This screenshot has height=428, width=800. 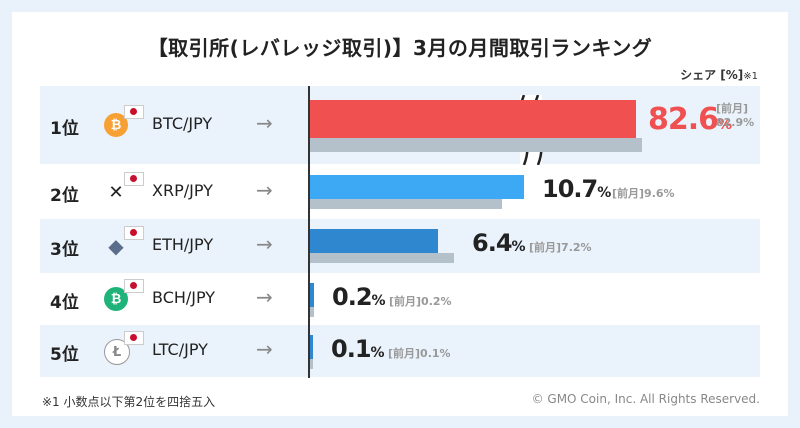 I want to click on rank-label: 3位, so click(x=64, y=250).